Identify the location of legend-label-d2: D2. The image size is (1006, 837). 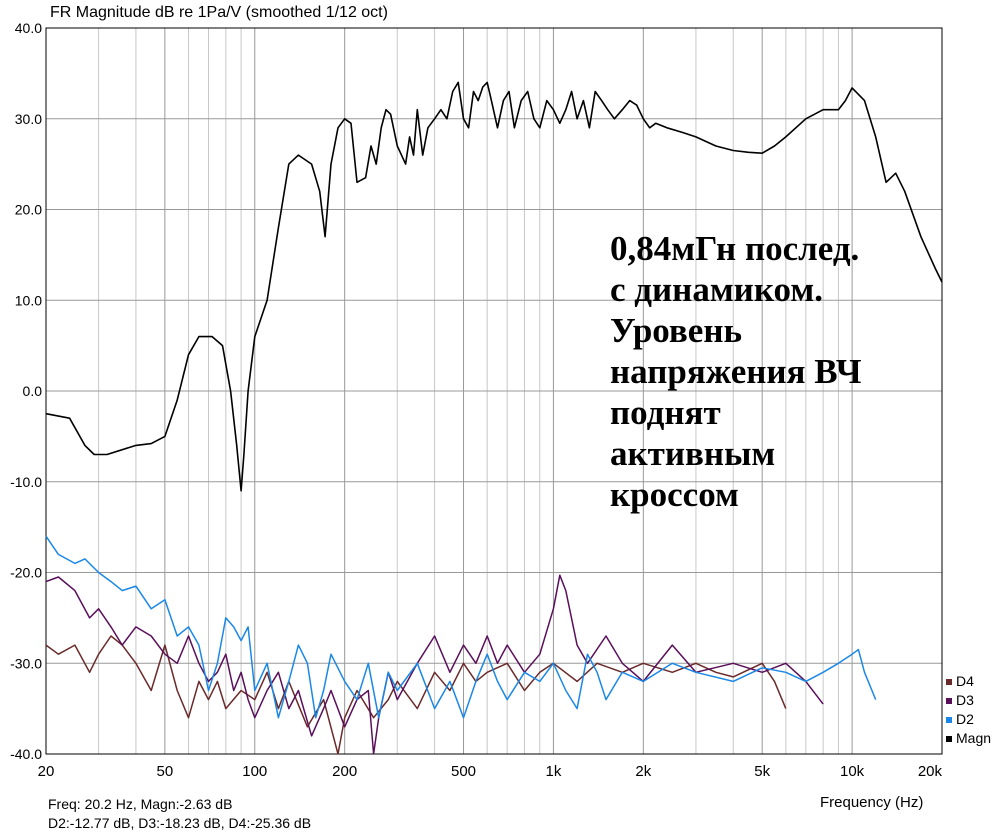
(965, 719).